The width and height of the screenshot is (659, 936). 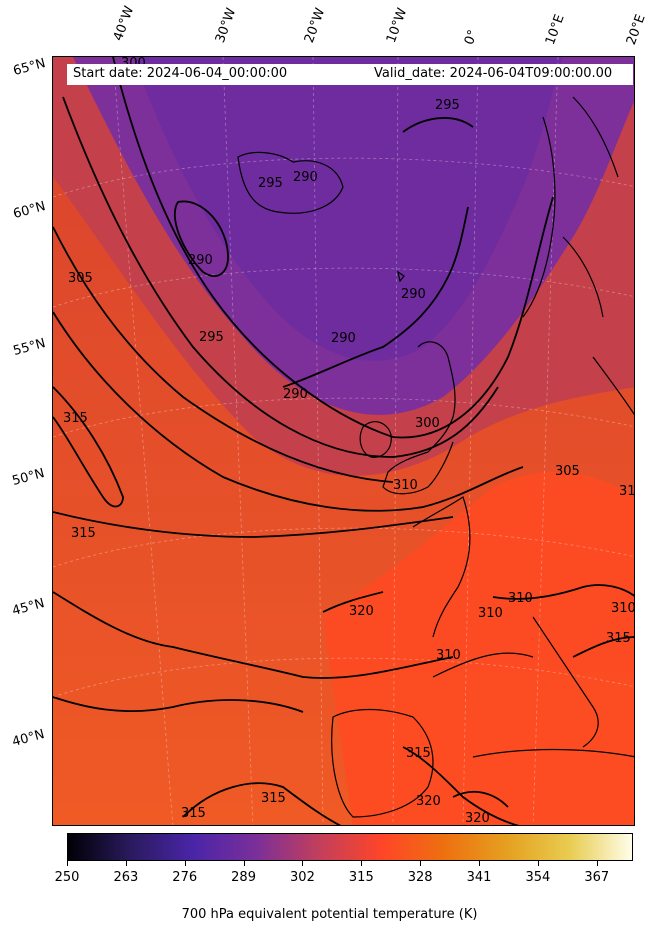 I want to click on colorbar-tick-label: 276, so click(x=185, y=877).